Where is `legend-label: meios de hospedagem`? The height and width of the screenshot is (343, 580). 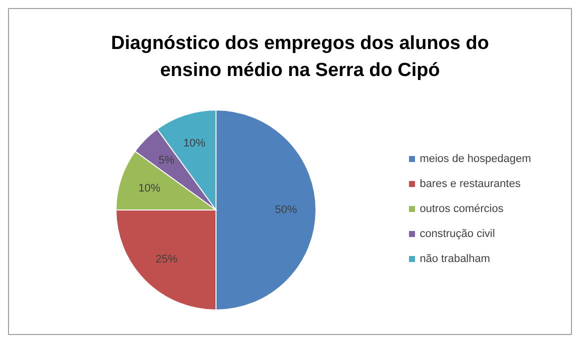 legend-label: meios de hospedagem is located at coordinates (475, 159).